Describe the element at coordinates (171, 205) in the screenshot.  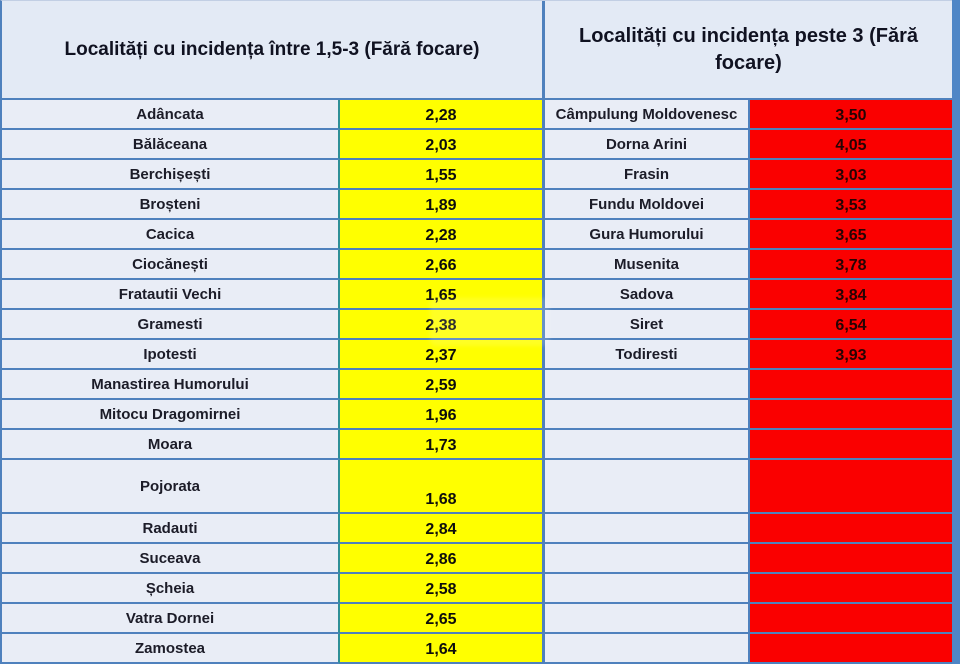
I see `locality-name-cell: Broșteni` at that location.